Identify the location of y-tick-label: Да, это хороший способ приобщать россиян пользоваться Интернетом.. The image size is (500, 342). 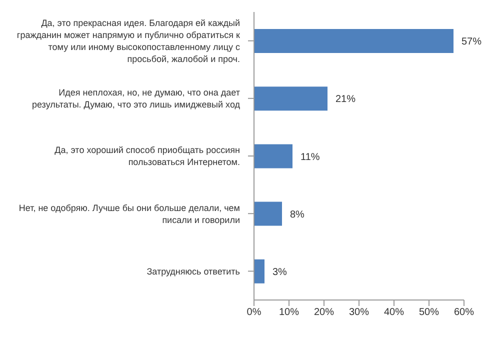
(147, 156).